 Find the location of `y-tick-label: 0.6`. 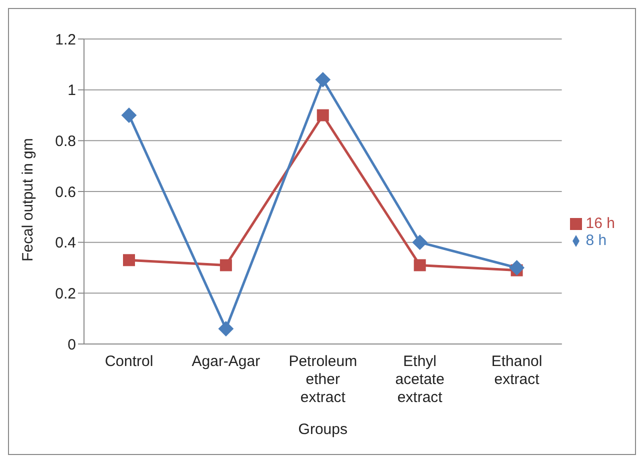

y-tick-label: 0.6 is located at coordinates (65, 192).